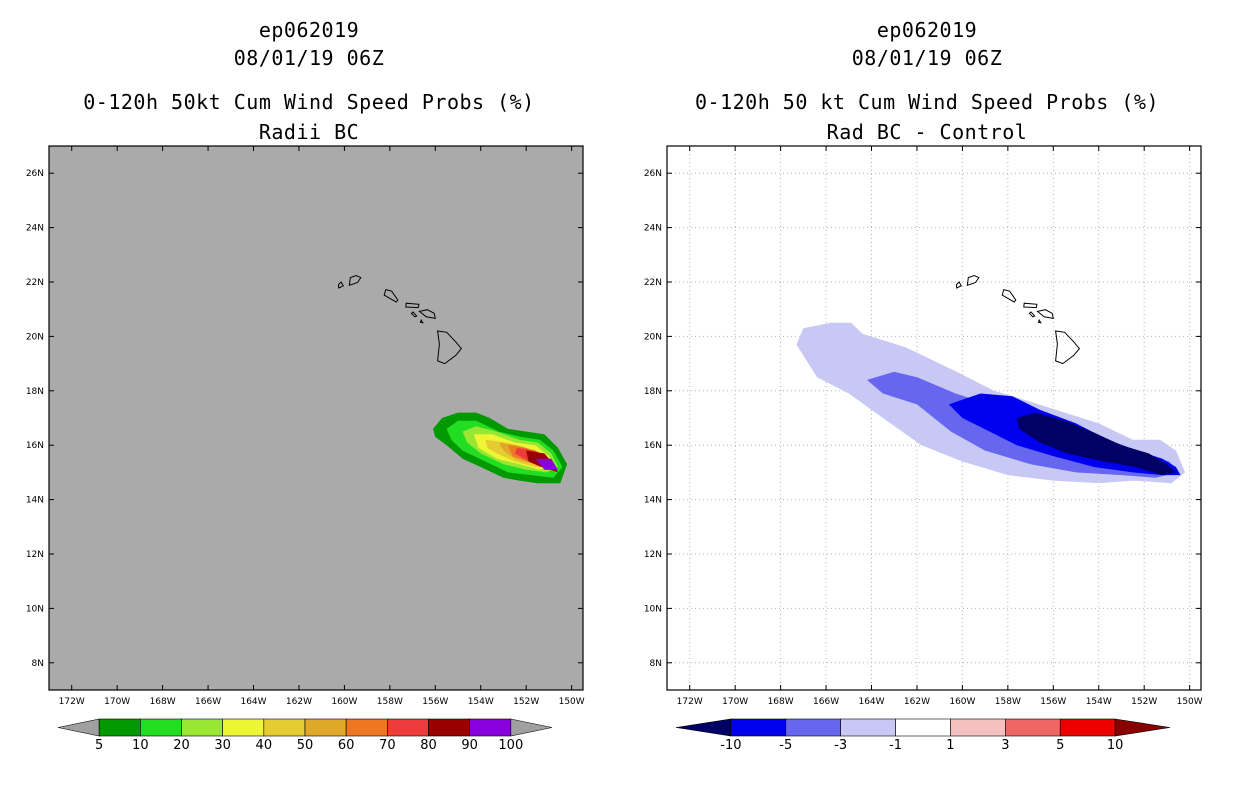  Describe the element at coordinates (305, 745) in the screenshot. I see `colorbar-label: 50` at that location.